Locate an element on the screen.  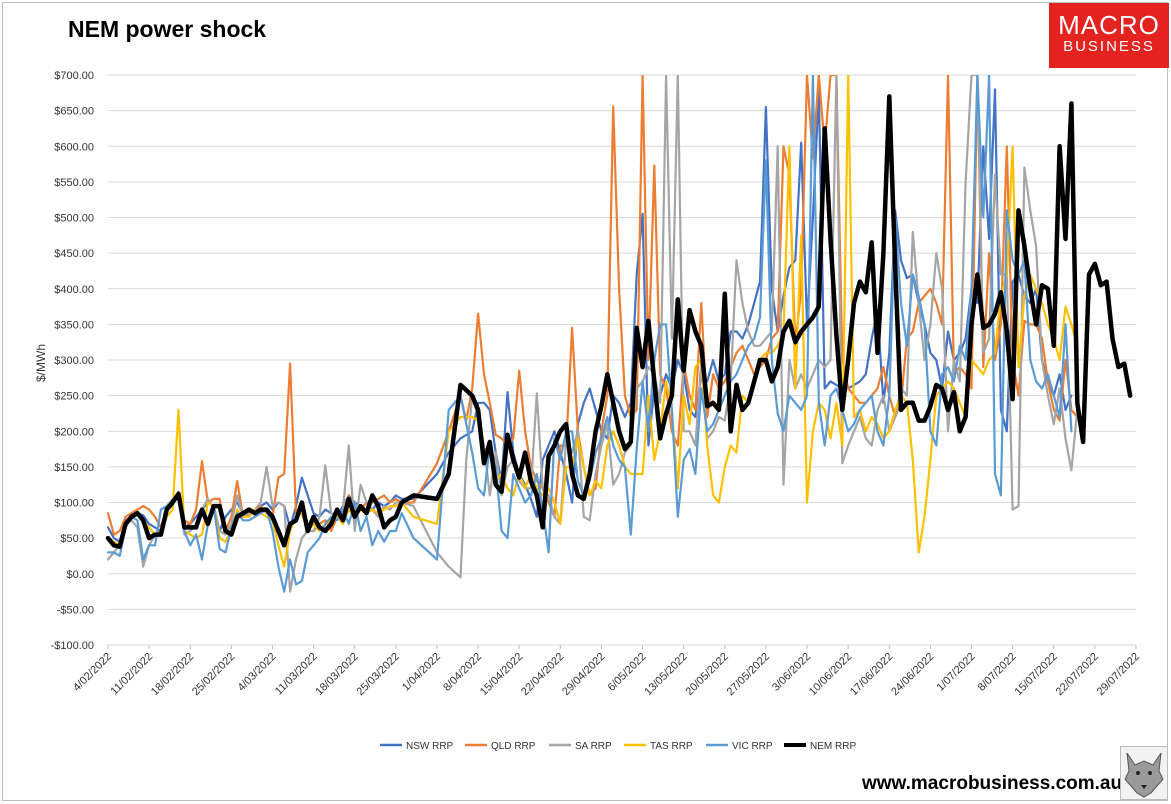
legend-label: TAS RRP is located at coordinates (671, 746).